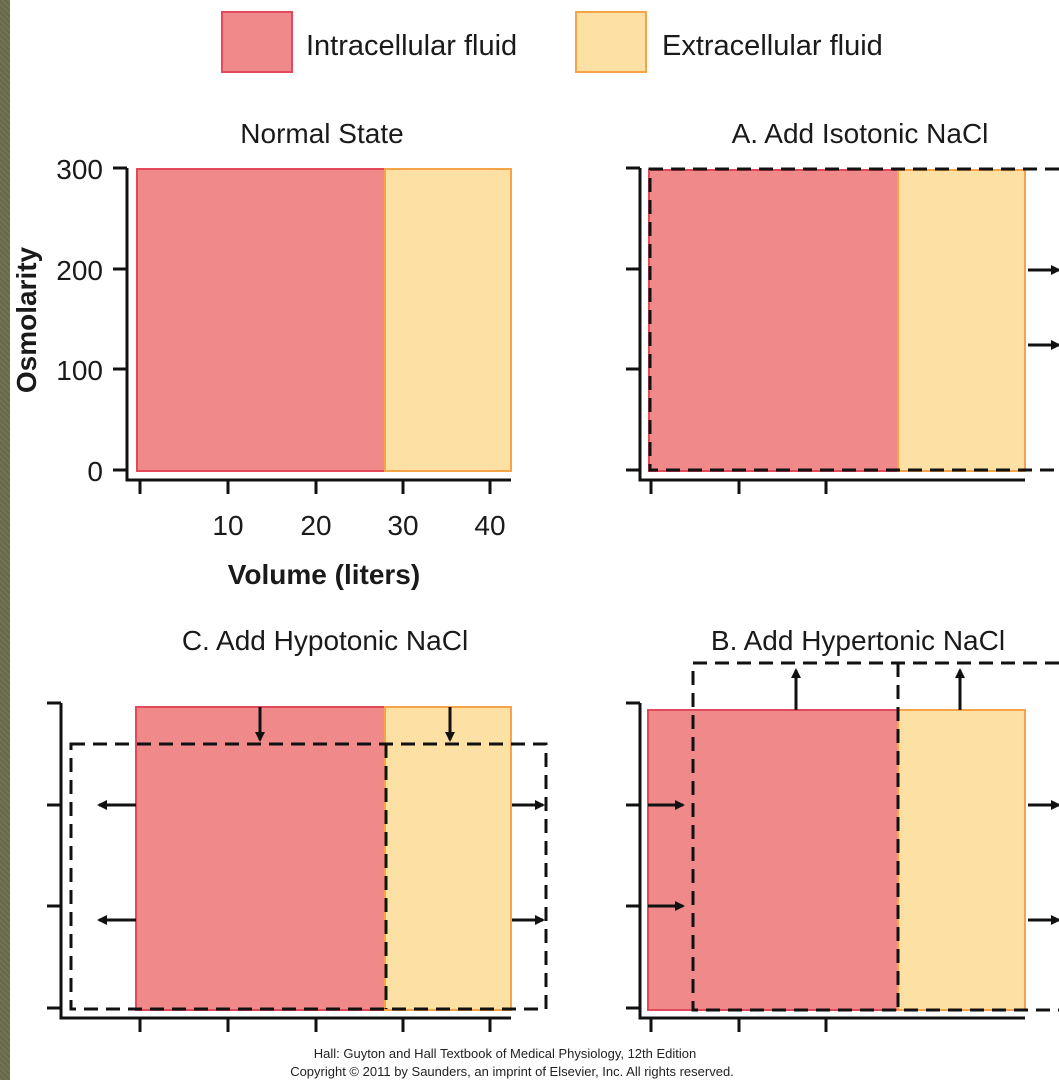 Image resolution: width=1059 pixels, height=1080 pixels. I want to click on legend-swatch-icf, so click(257, 42).